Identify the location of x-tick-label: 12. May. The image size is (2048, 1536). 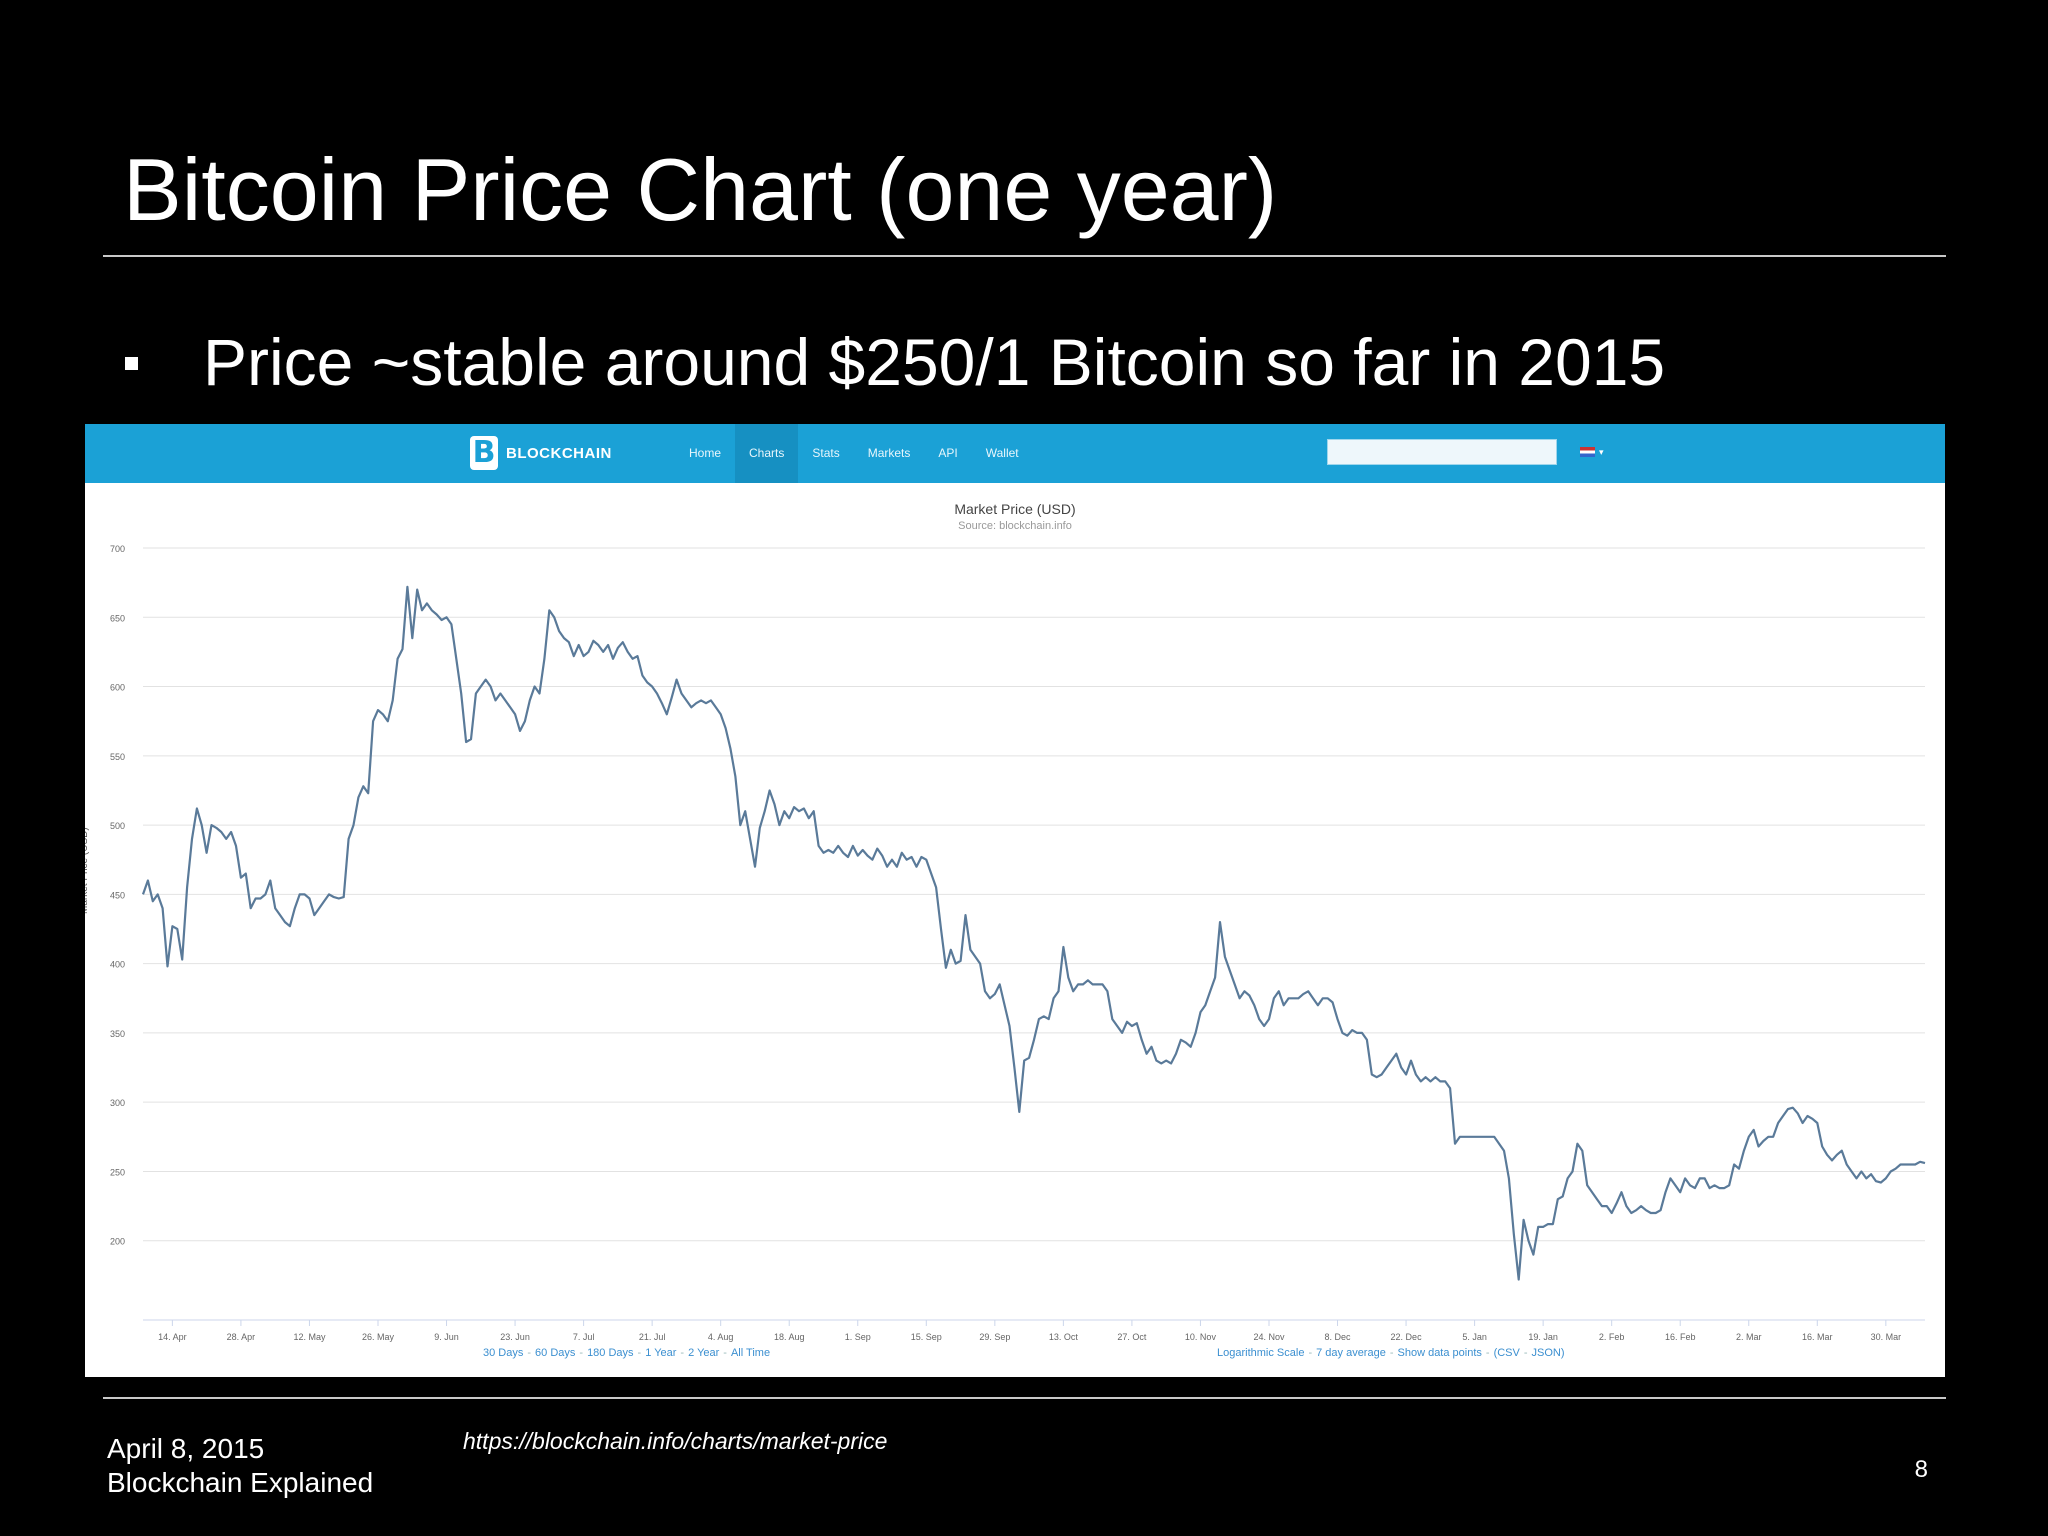
(309, 1337).